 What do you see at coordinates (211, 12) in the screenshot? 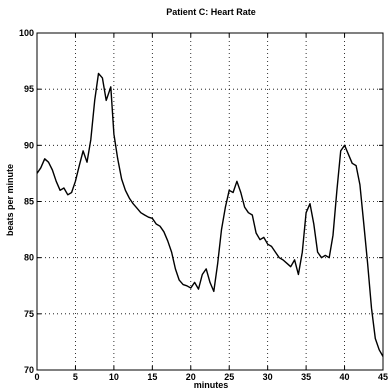
I see `chart-title: Patient C: Heart Rate` at bounding box center [211, 12].